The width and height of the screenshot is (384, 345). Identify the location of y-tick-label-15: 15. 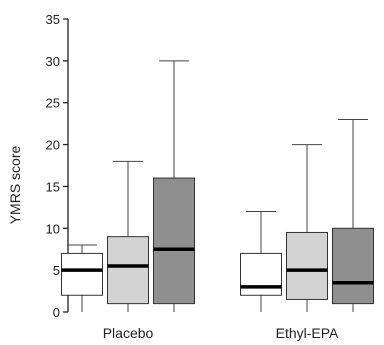
(53, 186).